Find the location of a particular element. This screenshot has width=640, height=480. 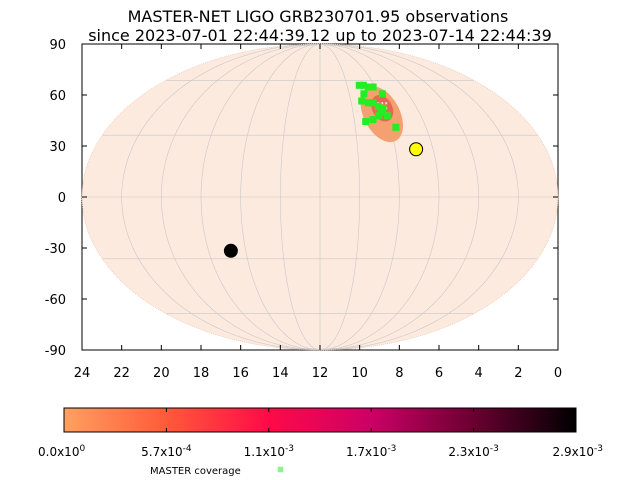

colorbar-tick-label: 1.1x10⁻³ is located at coordinates (269, 451).